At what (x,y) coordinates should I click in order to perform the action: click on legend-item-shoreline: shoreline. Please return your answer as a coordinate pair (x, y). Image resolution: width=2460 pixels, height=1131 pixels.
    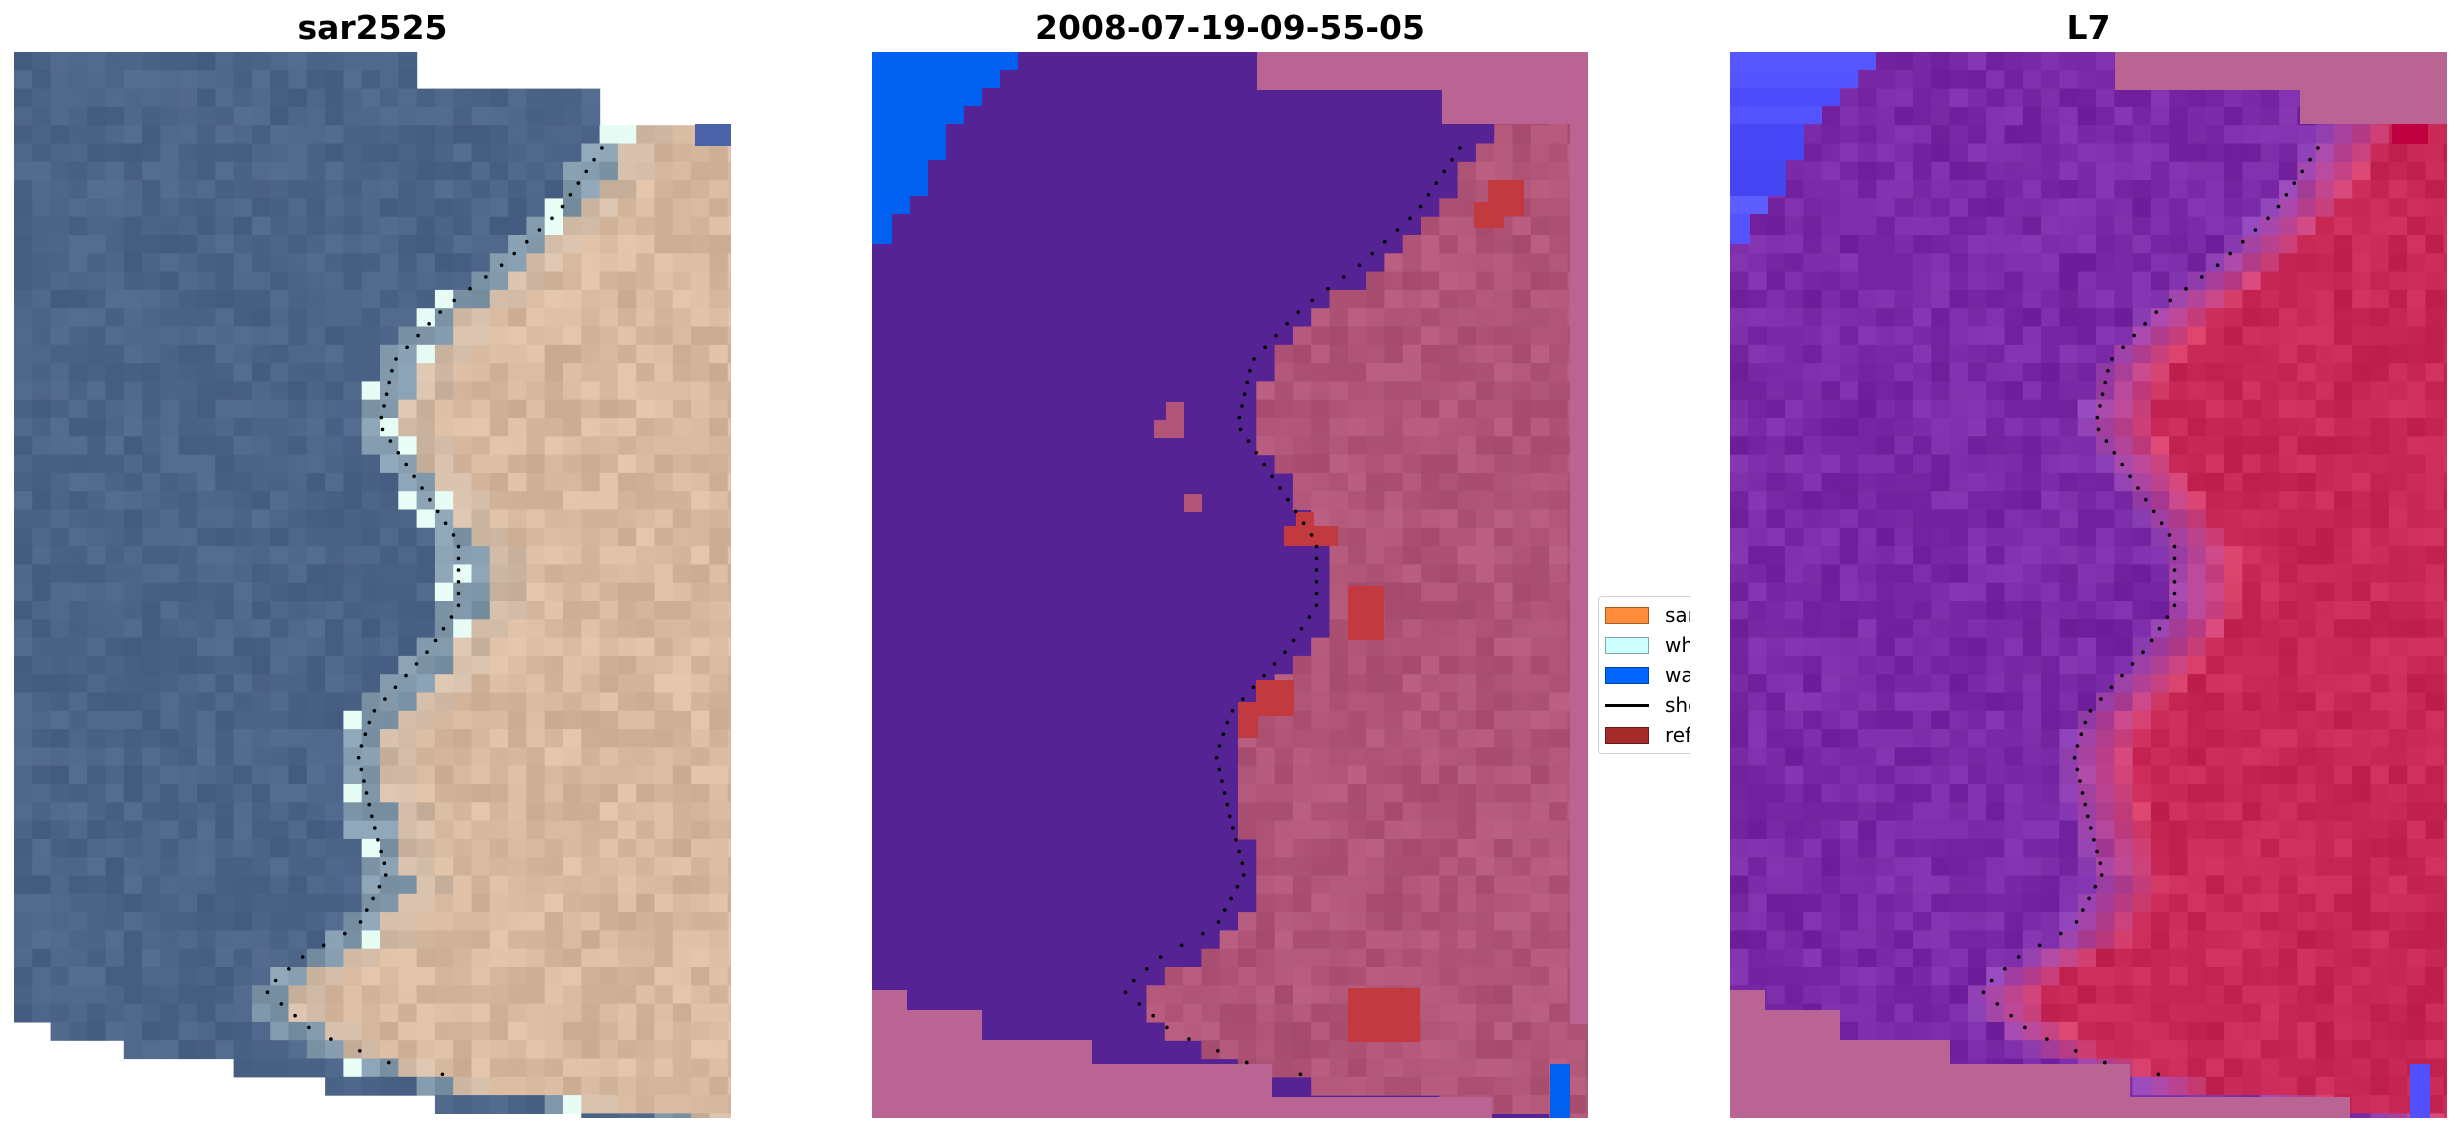
    Looking at the image, I should click on (1647, 705).